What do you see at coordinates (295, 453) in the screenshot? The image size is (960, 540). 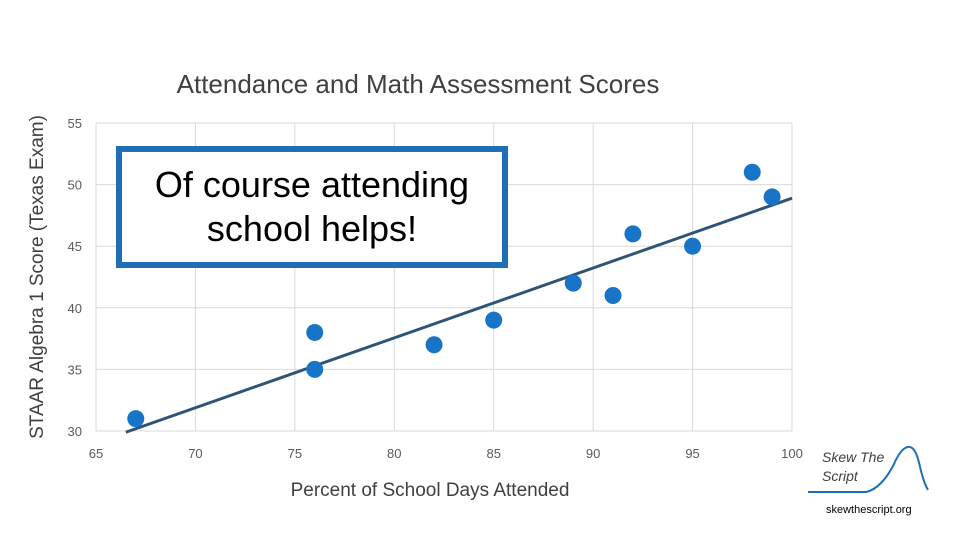 I see `x-tick-label: 75` at bounding box center [295, 453].